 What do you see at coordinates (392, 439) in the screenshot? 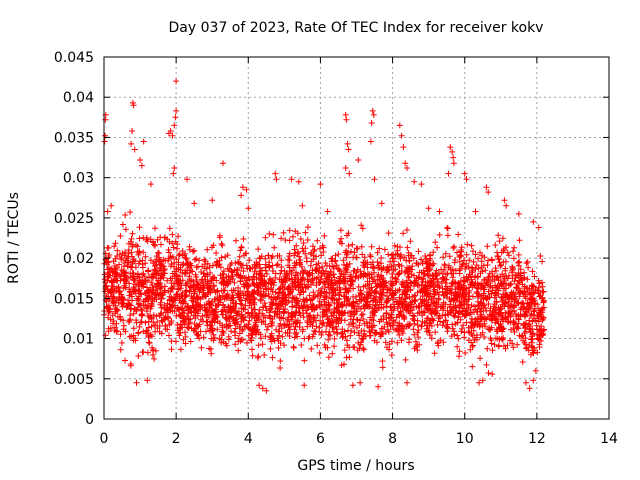
I see `x-tick-label: 8` at bounding box center [392, 439].